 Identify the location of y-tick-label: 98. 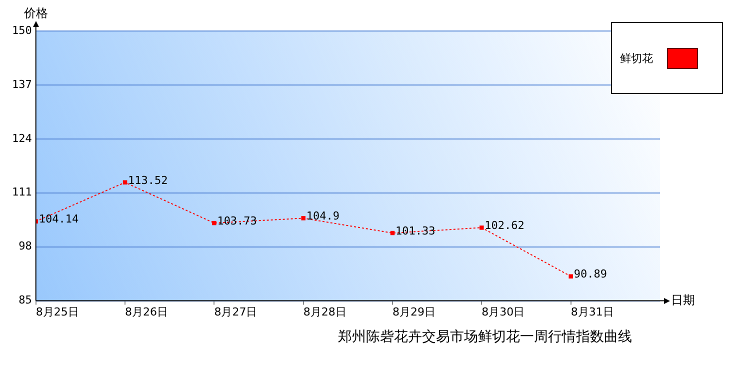
(25, 246).